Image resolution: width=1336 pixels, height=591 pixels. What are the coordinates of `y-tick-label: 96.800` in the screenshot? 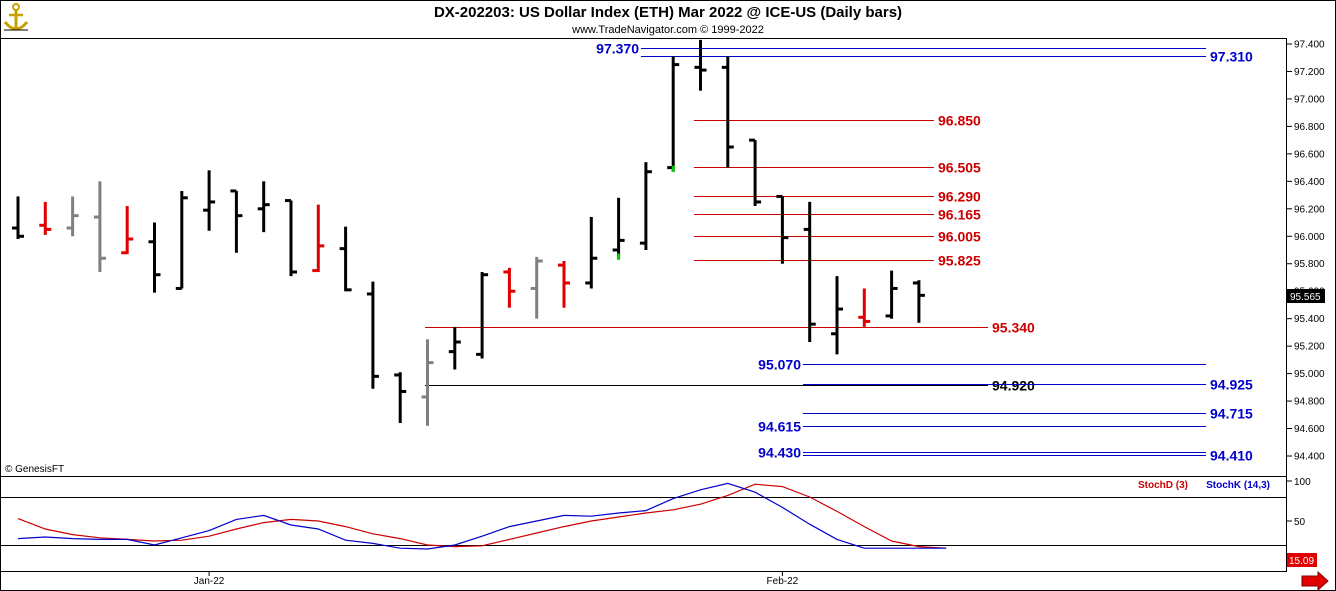 It's located at (1309, 127).